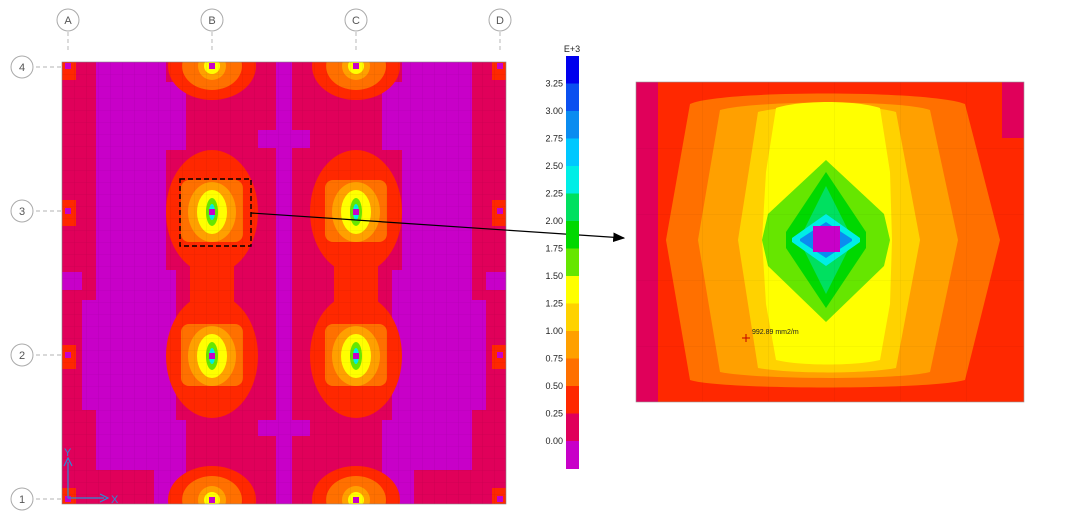 The height and width of the screenshot is (526, 1080). I want to click on grid-bubble-B: B, so click(212, 20).